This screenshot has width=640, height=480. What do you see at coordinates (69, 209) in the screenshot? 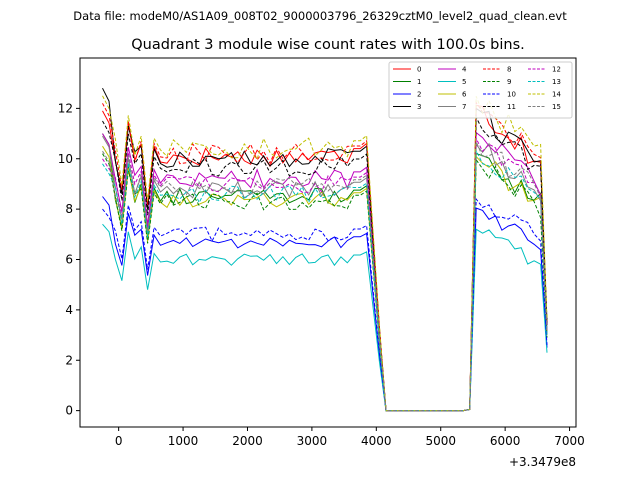
I see `y-tick-label: 8` at bounding box center [69, 209].